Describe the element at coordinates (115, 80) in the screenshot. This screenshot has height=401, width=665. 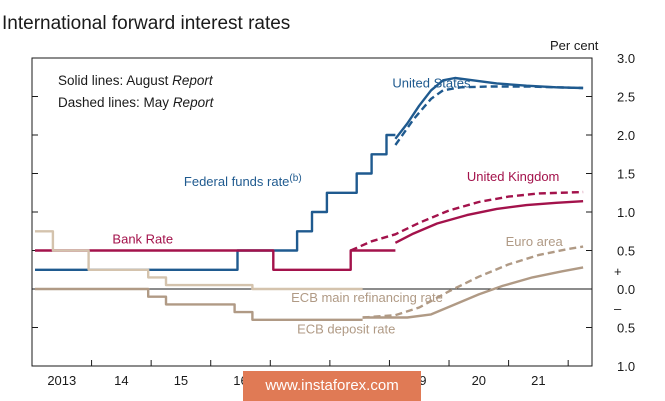
I see `legend-note-solid-prefix: Solid lines: August` at that location.